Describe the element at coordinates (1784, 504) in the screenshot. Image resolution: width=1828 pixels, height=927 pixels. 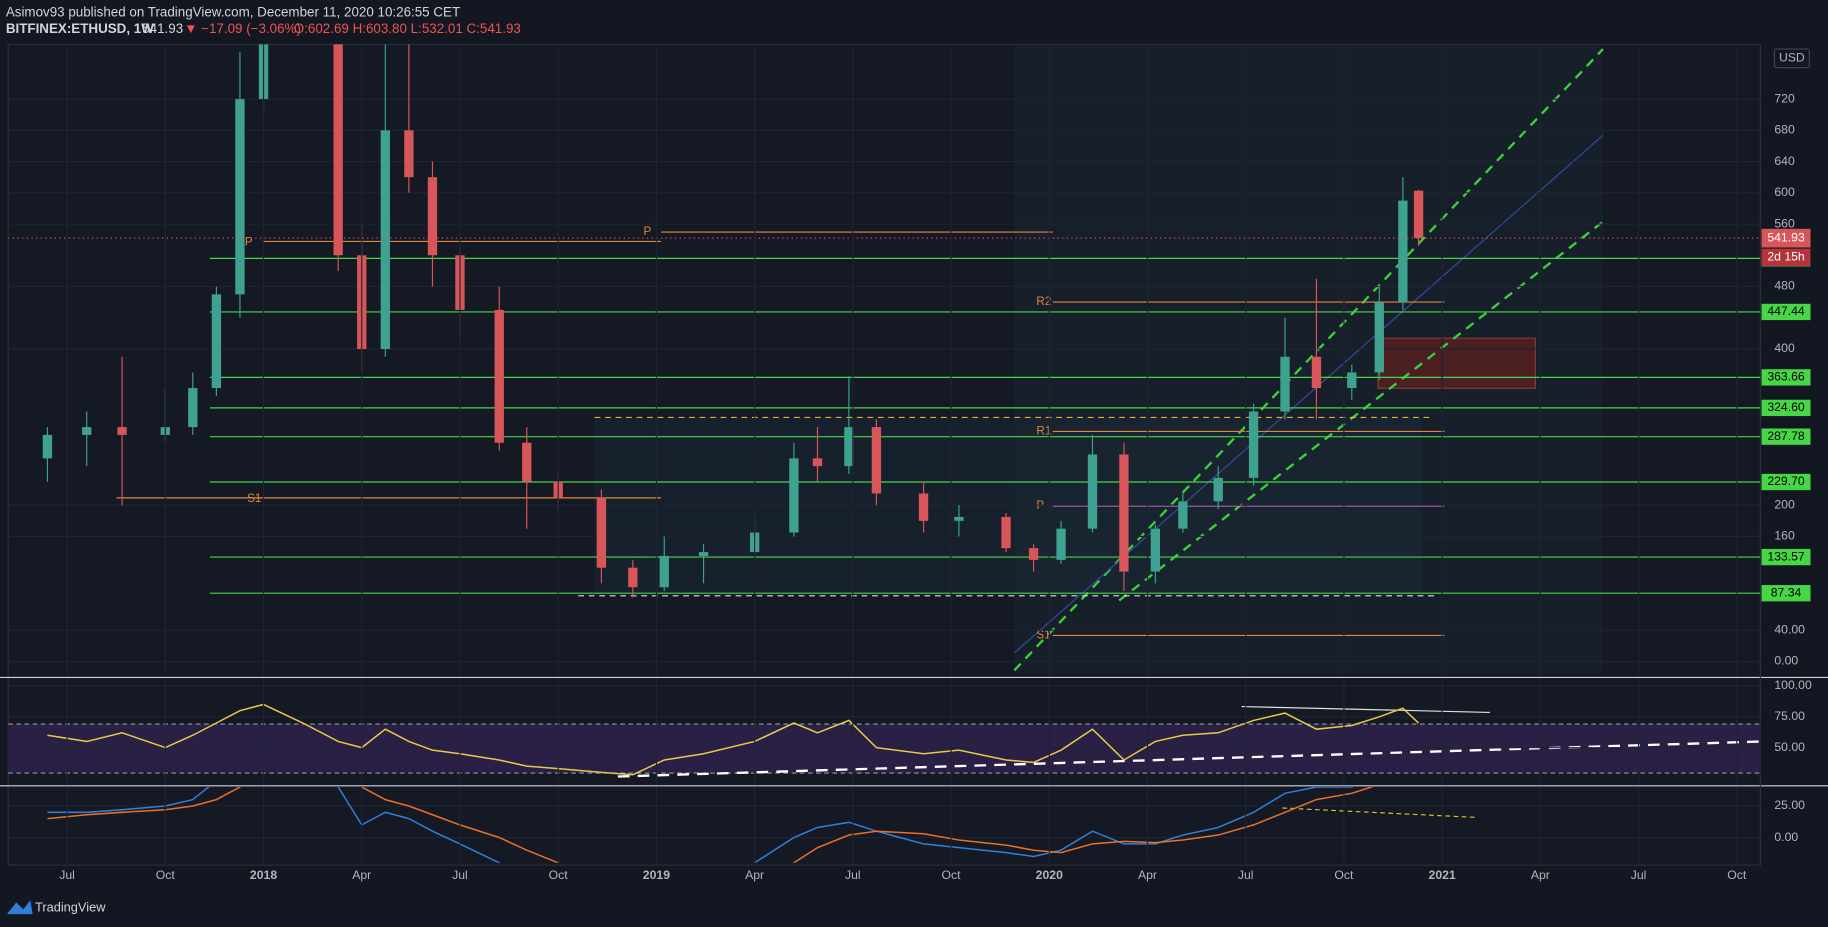
I see `y-tick-label: 200` at that location.